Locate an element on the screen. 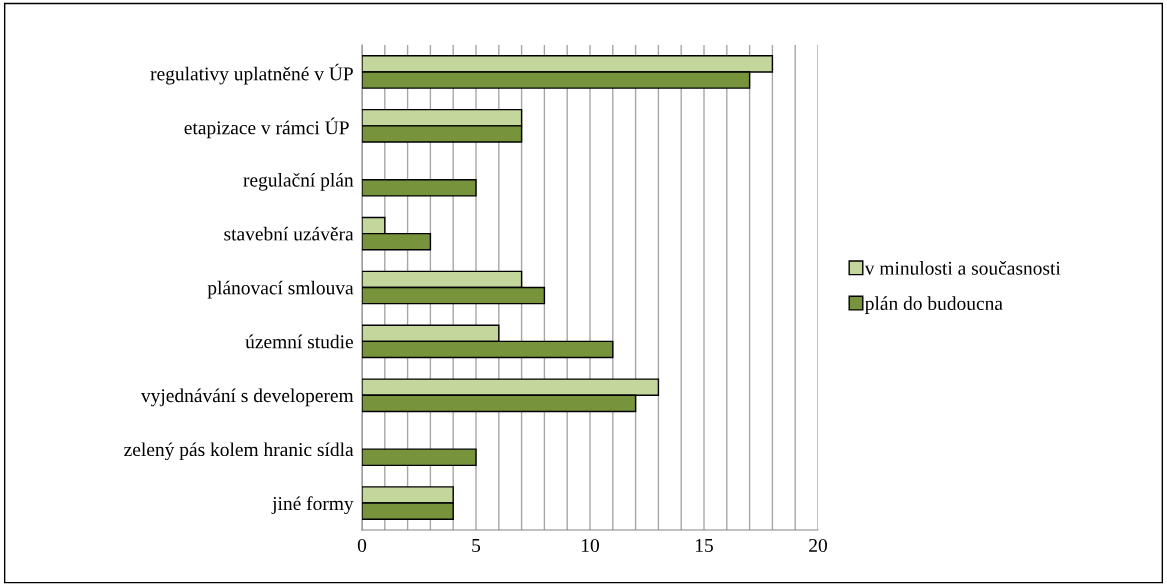 The height and width of the screenshot is (585, 1167). y-tick-label: stavební uzávěra is located at coordinates (289, 233).